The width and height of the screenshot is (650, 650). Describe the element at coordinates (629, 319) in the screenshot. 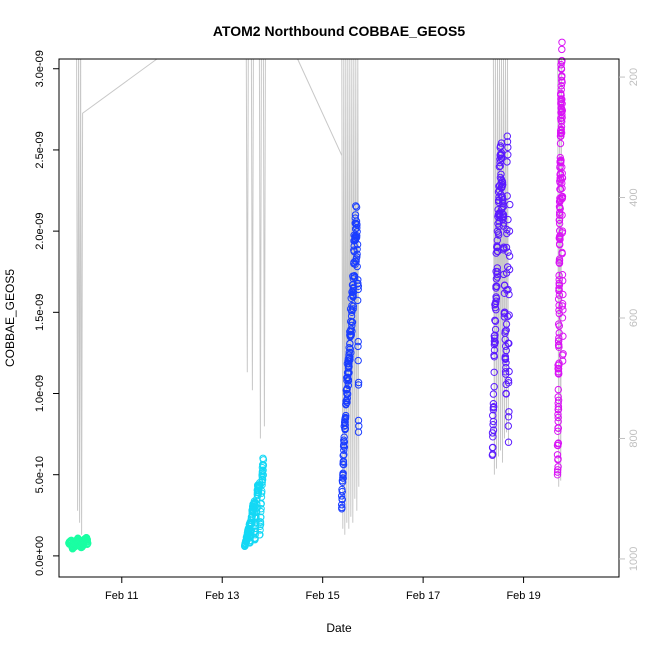

I see `right-pressure-axis: 200 400 600 800 1000` at that location.